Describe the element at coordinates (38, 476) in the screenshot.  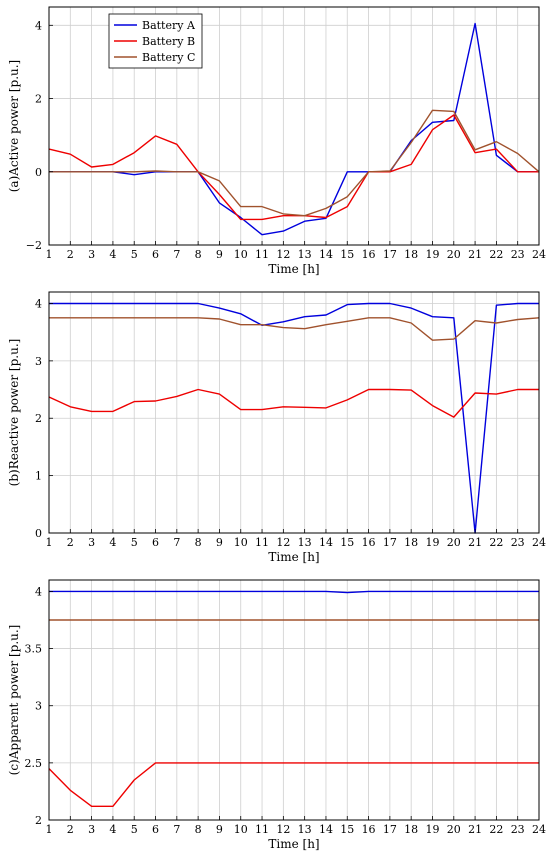
I see `y-tick-label: 1` at that location.